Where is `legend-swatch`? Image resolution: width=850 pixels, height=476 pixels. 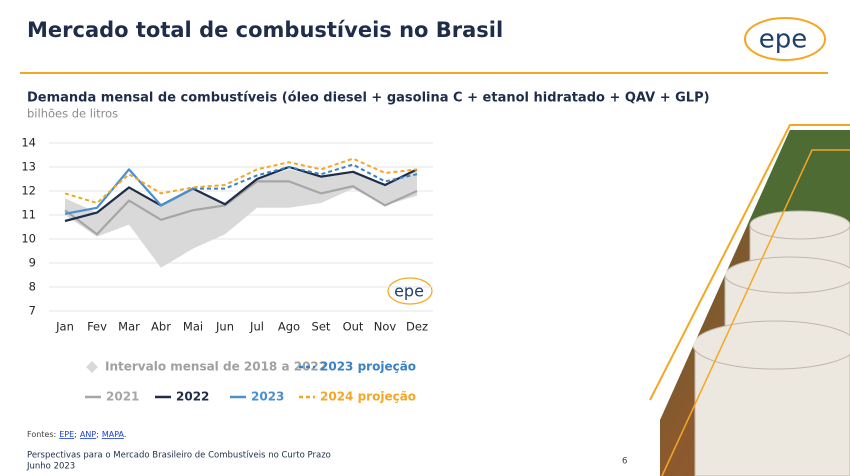 legend-swatch is located at coordinates (92, 367).